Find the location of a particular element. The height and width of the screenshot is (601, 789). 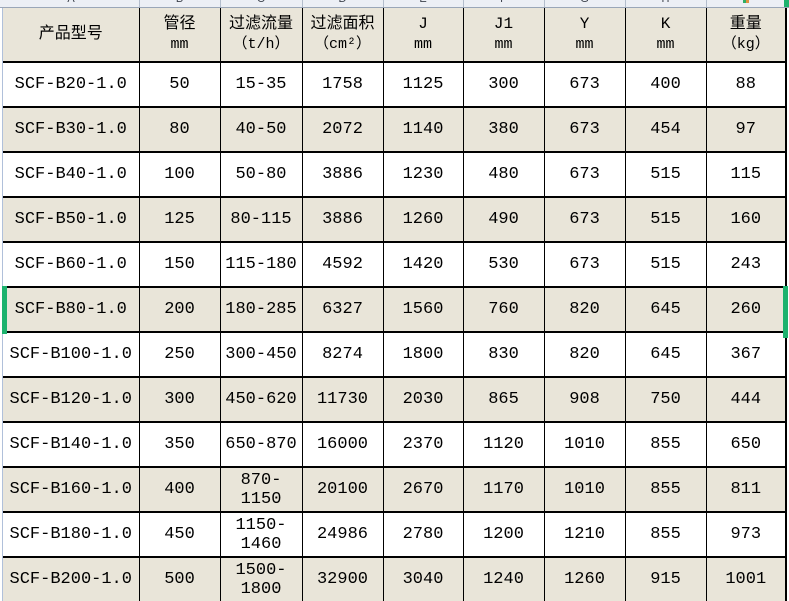

value-cell: 973 is located at coordinates (746, 534).